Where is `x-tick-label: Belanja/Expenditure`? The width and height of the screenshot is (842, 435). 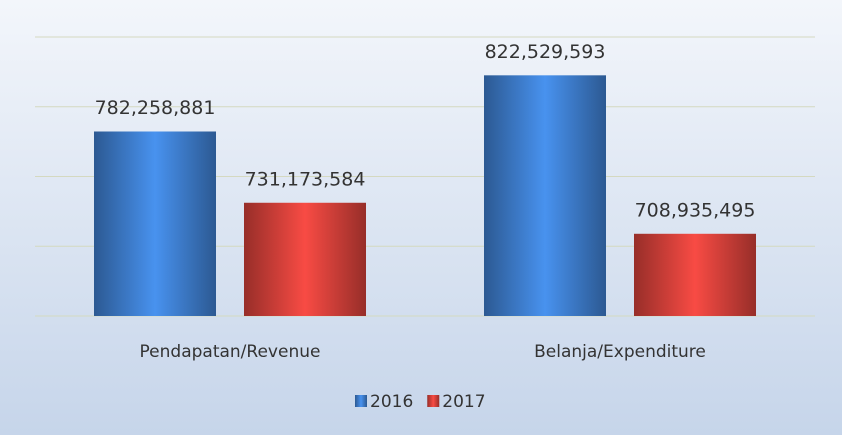 x-tick-label: Belanja/Expenditure is located at coordinates (620, 352).